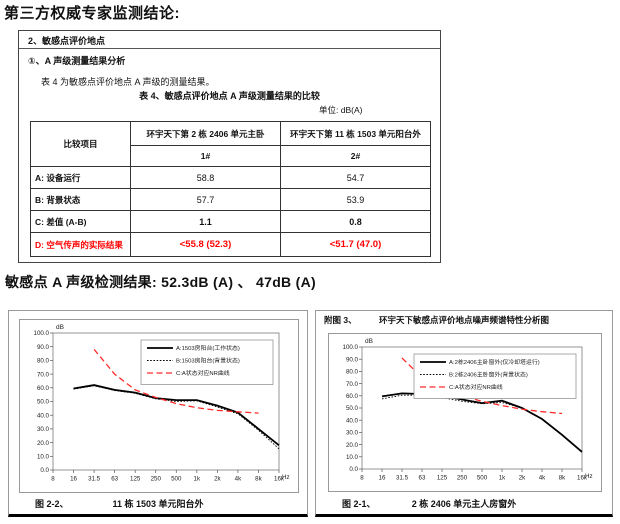 This screenshot has width=620, height=524. I want to click on svg-text: B:1503房阳台(背景状态), so click(208, 361).